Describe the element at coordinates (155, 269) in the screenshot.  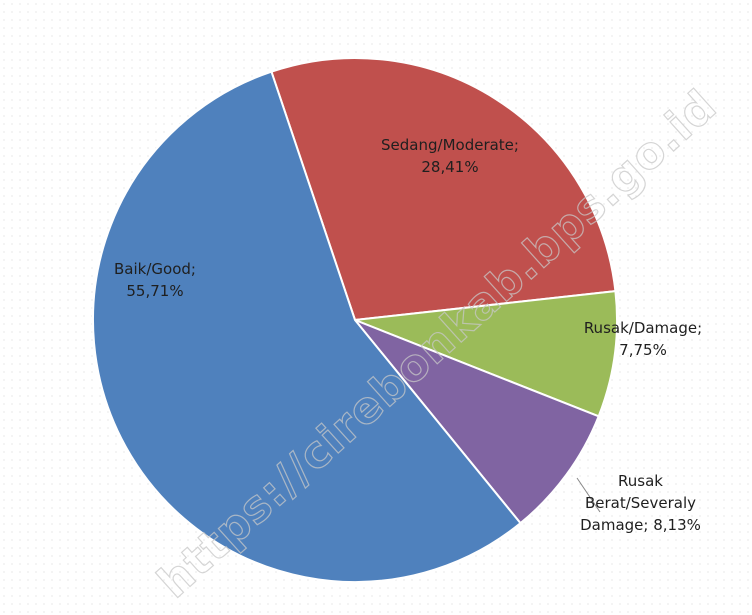
I see `category-label: Baik/Good;` at that location.